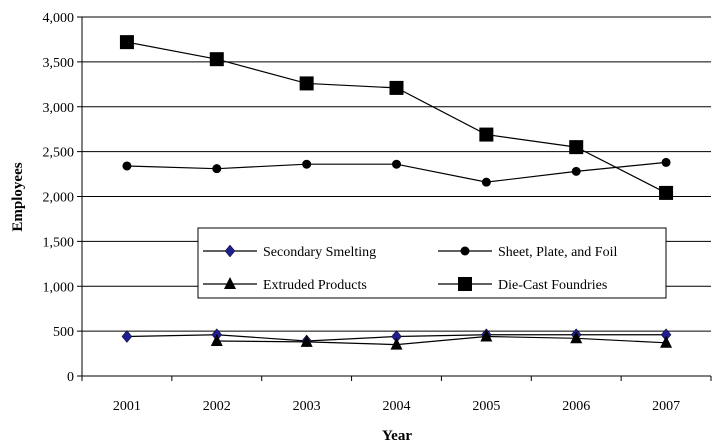 Image resolution: width=721 pixels, height=444 pixels. Describe the element at coordinates (486, 406) in the screenshot. I see `x-tick-label: 2005` at that location.